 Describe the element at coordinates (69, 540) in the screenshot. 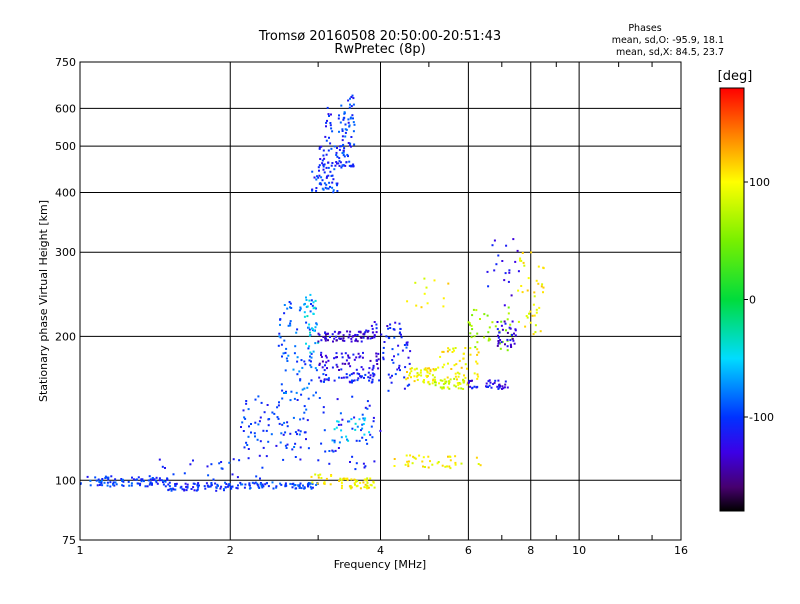

I see `y-tick-label: 75` at that location.